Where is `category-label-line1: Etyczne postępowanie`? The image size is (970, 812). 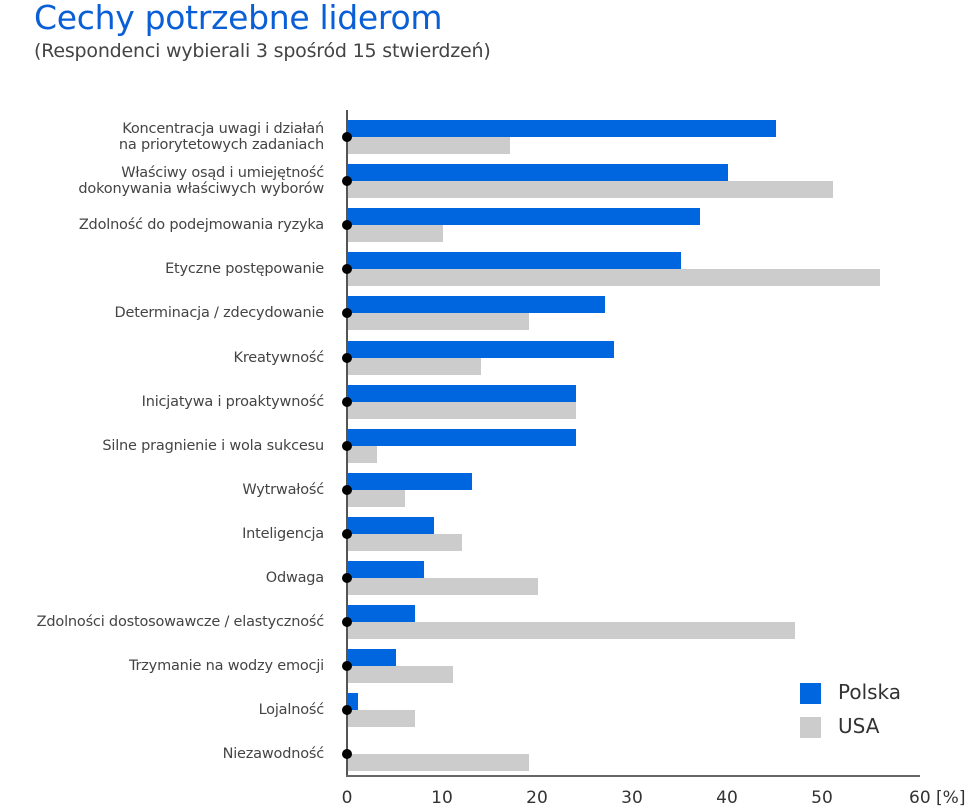
category-label-line1: Etyczne postępowanie is located at coordinates (244, 269).